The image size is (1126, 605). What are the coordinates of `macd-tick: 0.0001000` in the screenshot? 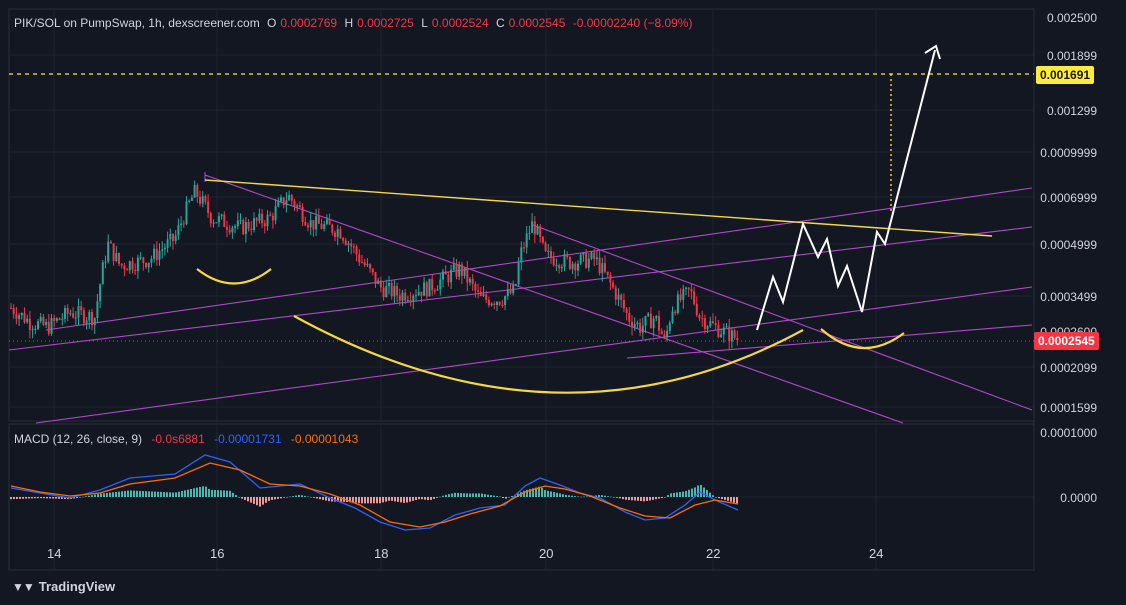 It's located at (1068, 433).